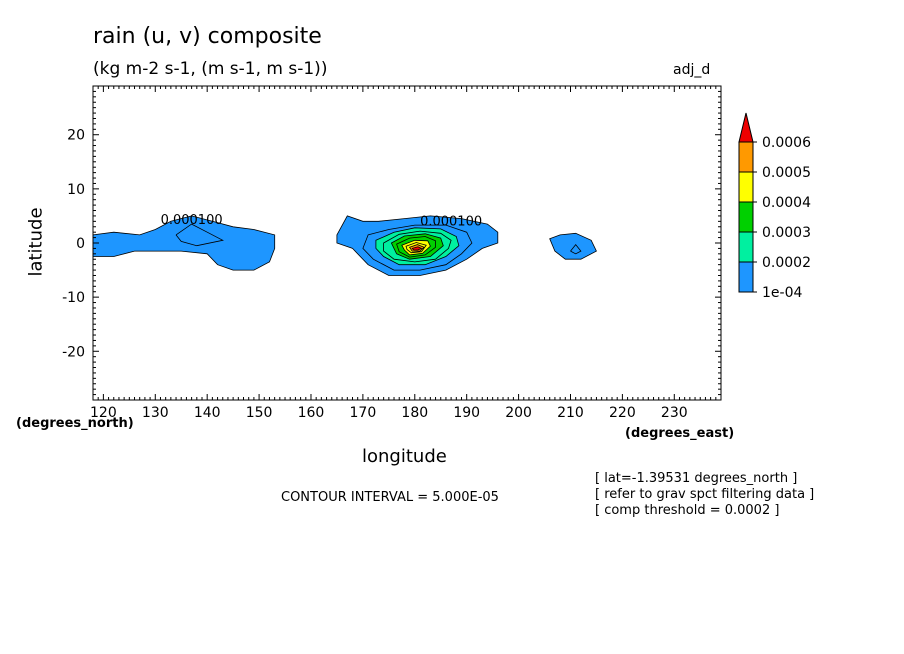  What do you see at coordinates (207, 413) in the screenshot?
I see `x-tick-label: 140` at bounding box center [207, 413].